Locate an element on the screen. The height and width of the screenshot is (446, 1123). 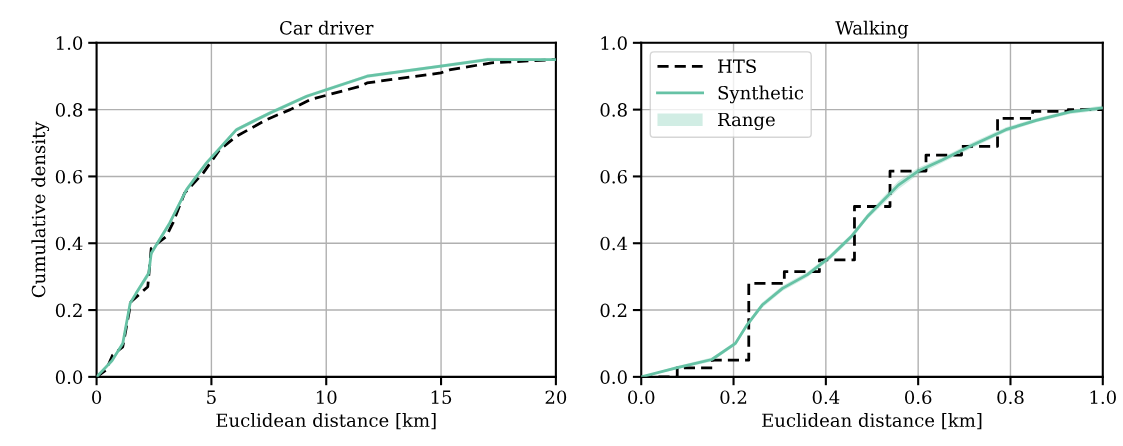
x-tick-label: 1.0 is located at coordinates (1103, 397).